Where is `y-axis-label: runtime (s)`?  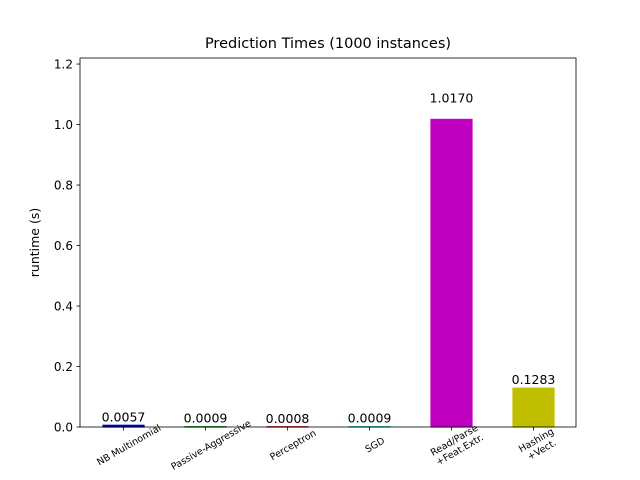
y-axis-label: runtime (s) is located at coordinates (34, 242).